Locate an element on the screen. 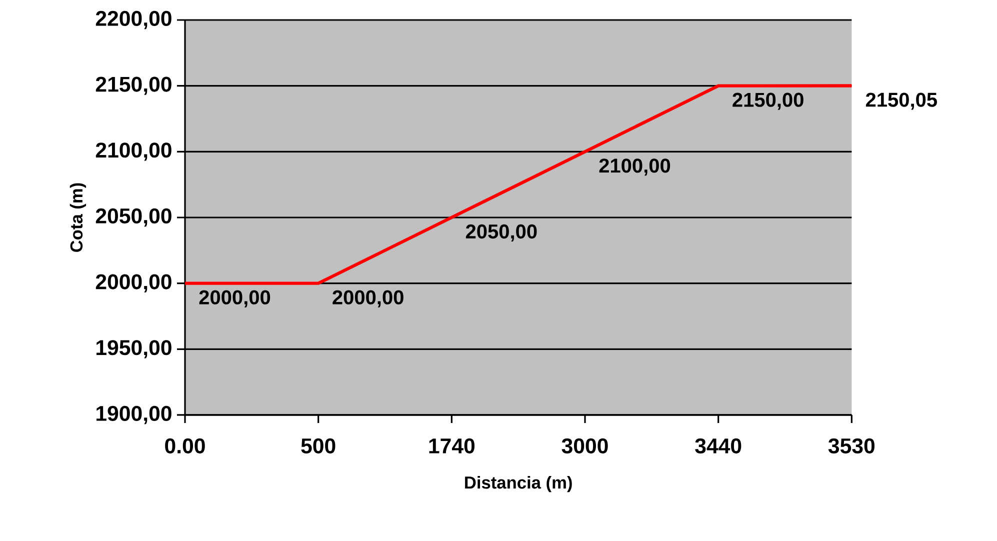 The width and height of the screenshot is (997, 541). data-label: 2100,00 is located at coordinates (634, 167).